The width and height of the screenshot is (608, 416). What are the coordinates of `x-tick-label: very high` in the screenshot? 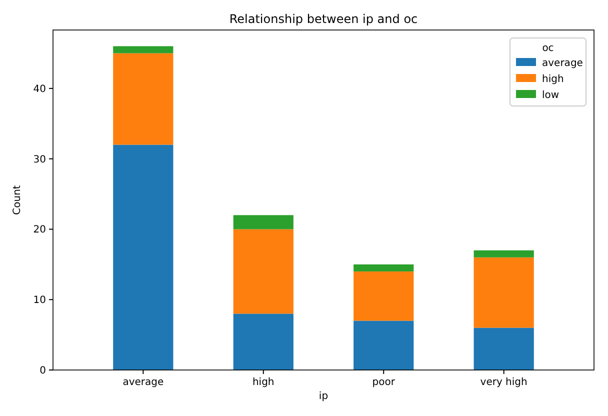 It's located at (504, 382).